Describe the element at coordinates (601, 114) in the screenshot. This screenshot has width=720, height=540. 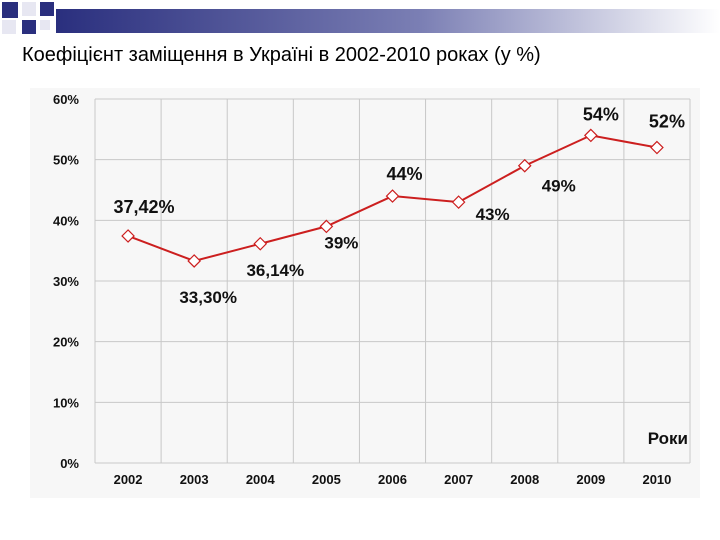
I see `data-label: 54%` at that location.